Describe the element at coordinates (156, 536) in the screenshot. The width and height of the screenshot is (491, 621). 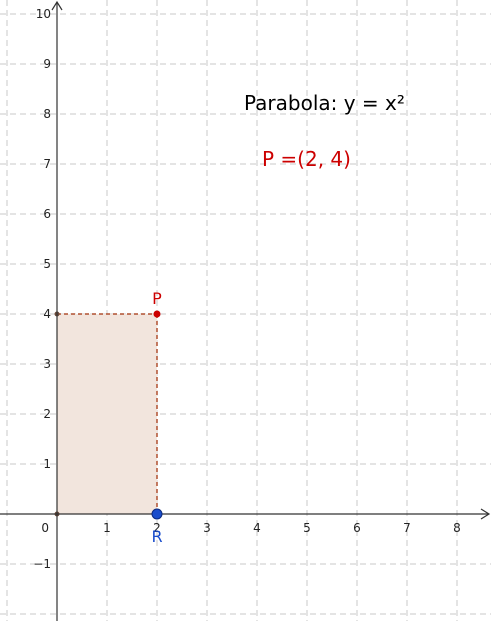
I see `point-r-label: R` at that location.